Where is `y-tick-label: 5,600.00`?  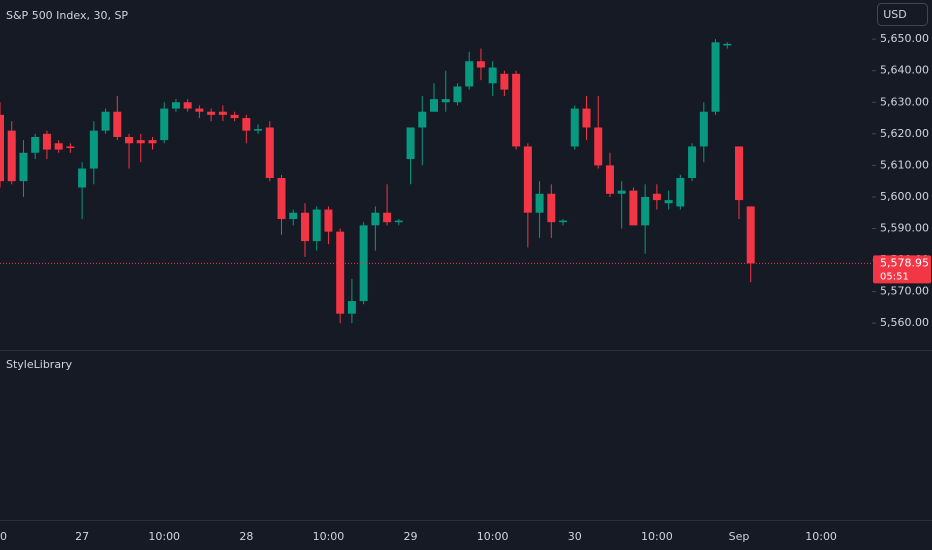 y-tick-label: 5,600.00 is located at coordinates (904, 196).